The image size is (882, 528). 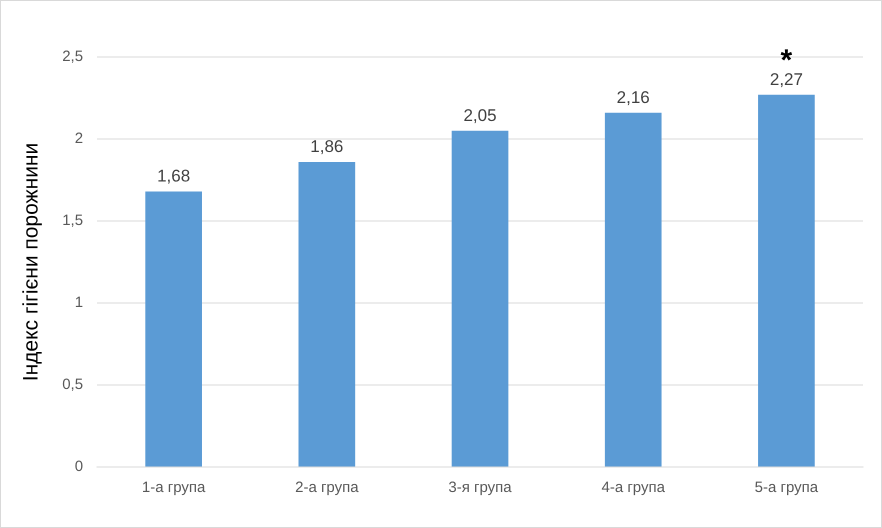 What do you see at coordinates (73, 221) in the screenshot?
I see `y-tick-label: 1,5` at bounding box center [73, 221].